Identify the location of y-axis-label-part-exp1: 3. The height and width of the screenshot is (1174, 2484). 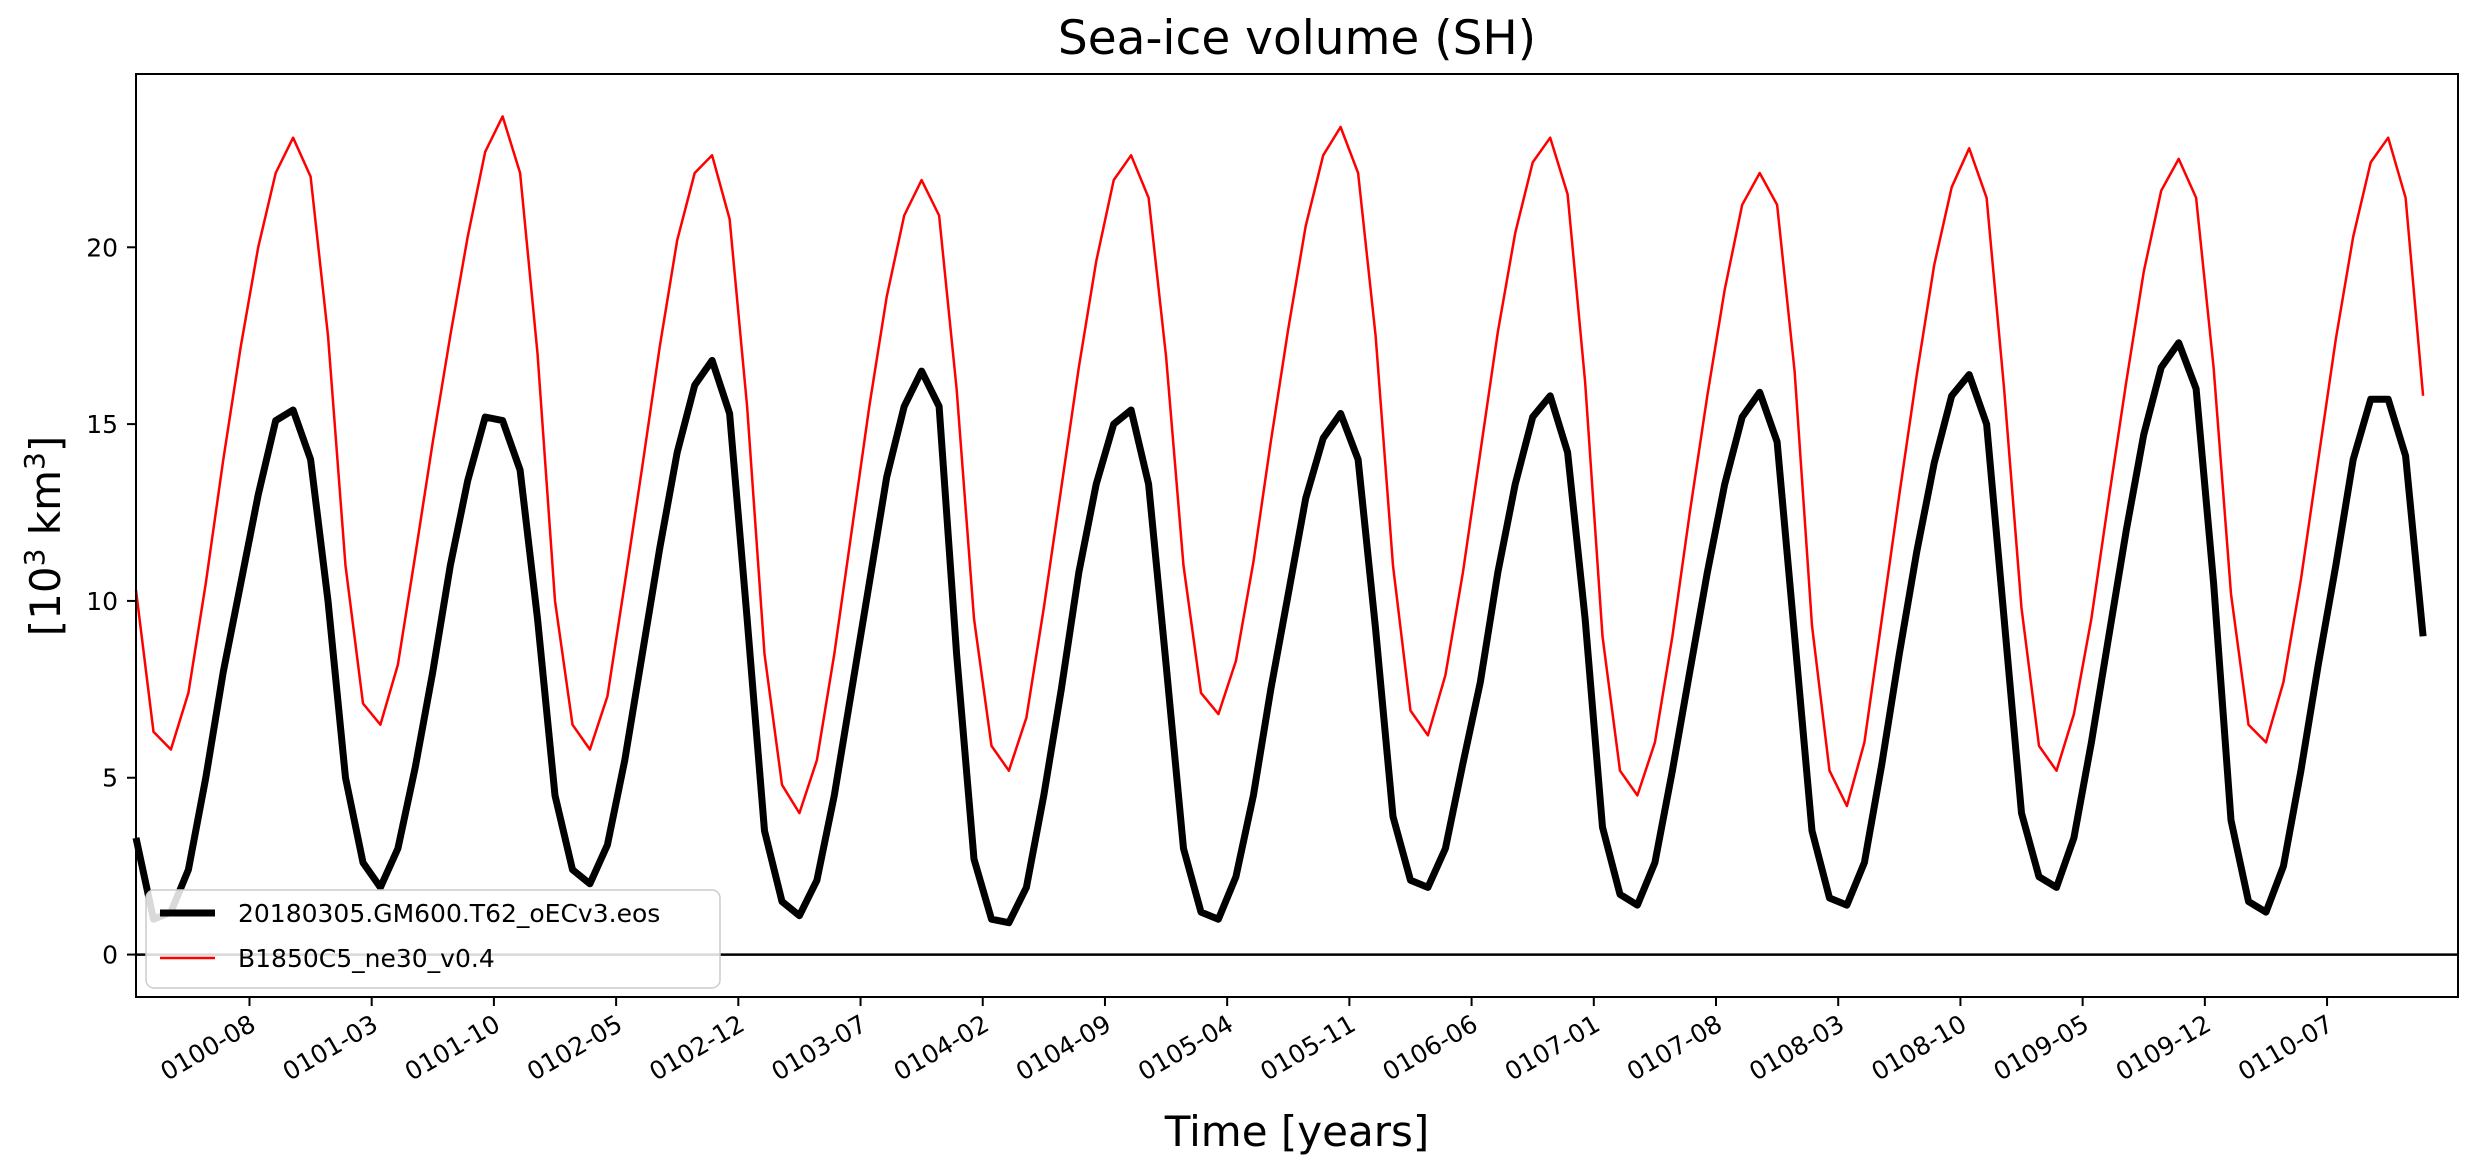
(34, 558).